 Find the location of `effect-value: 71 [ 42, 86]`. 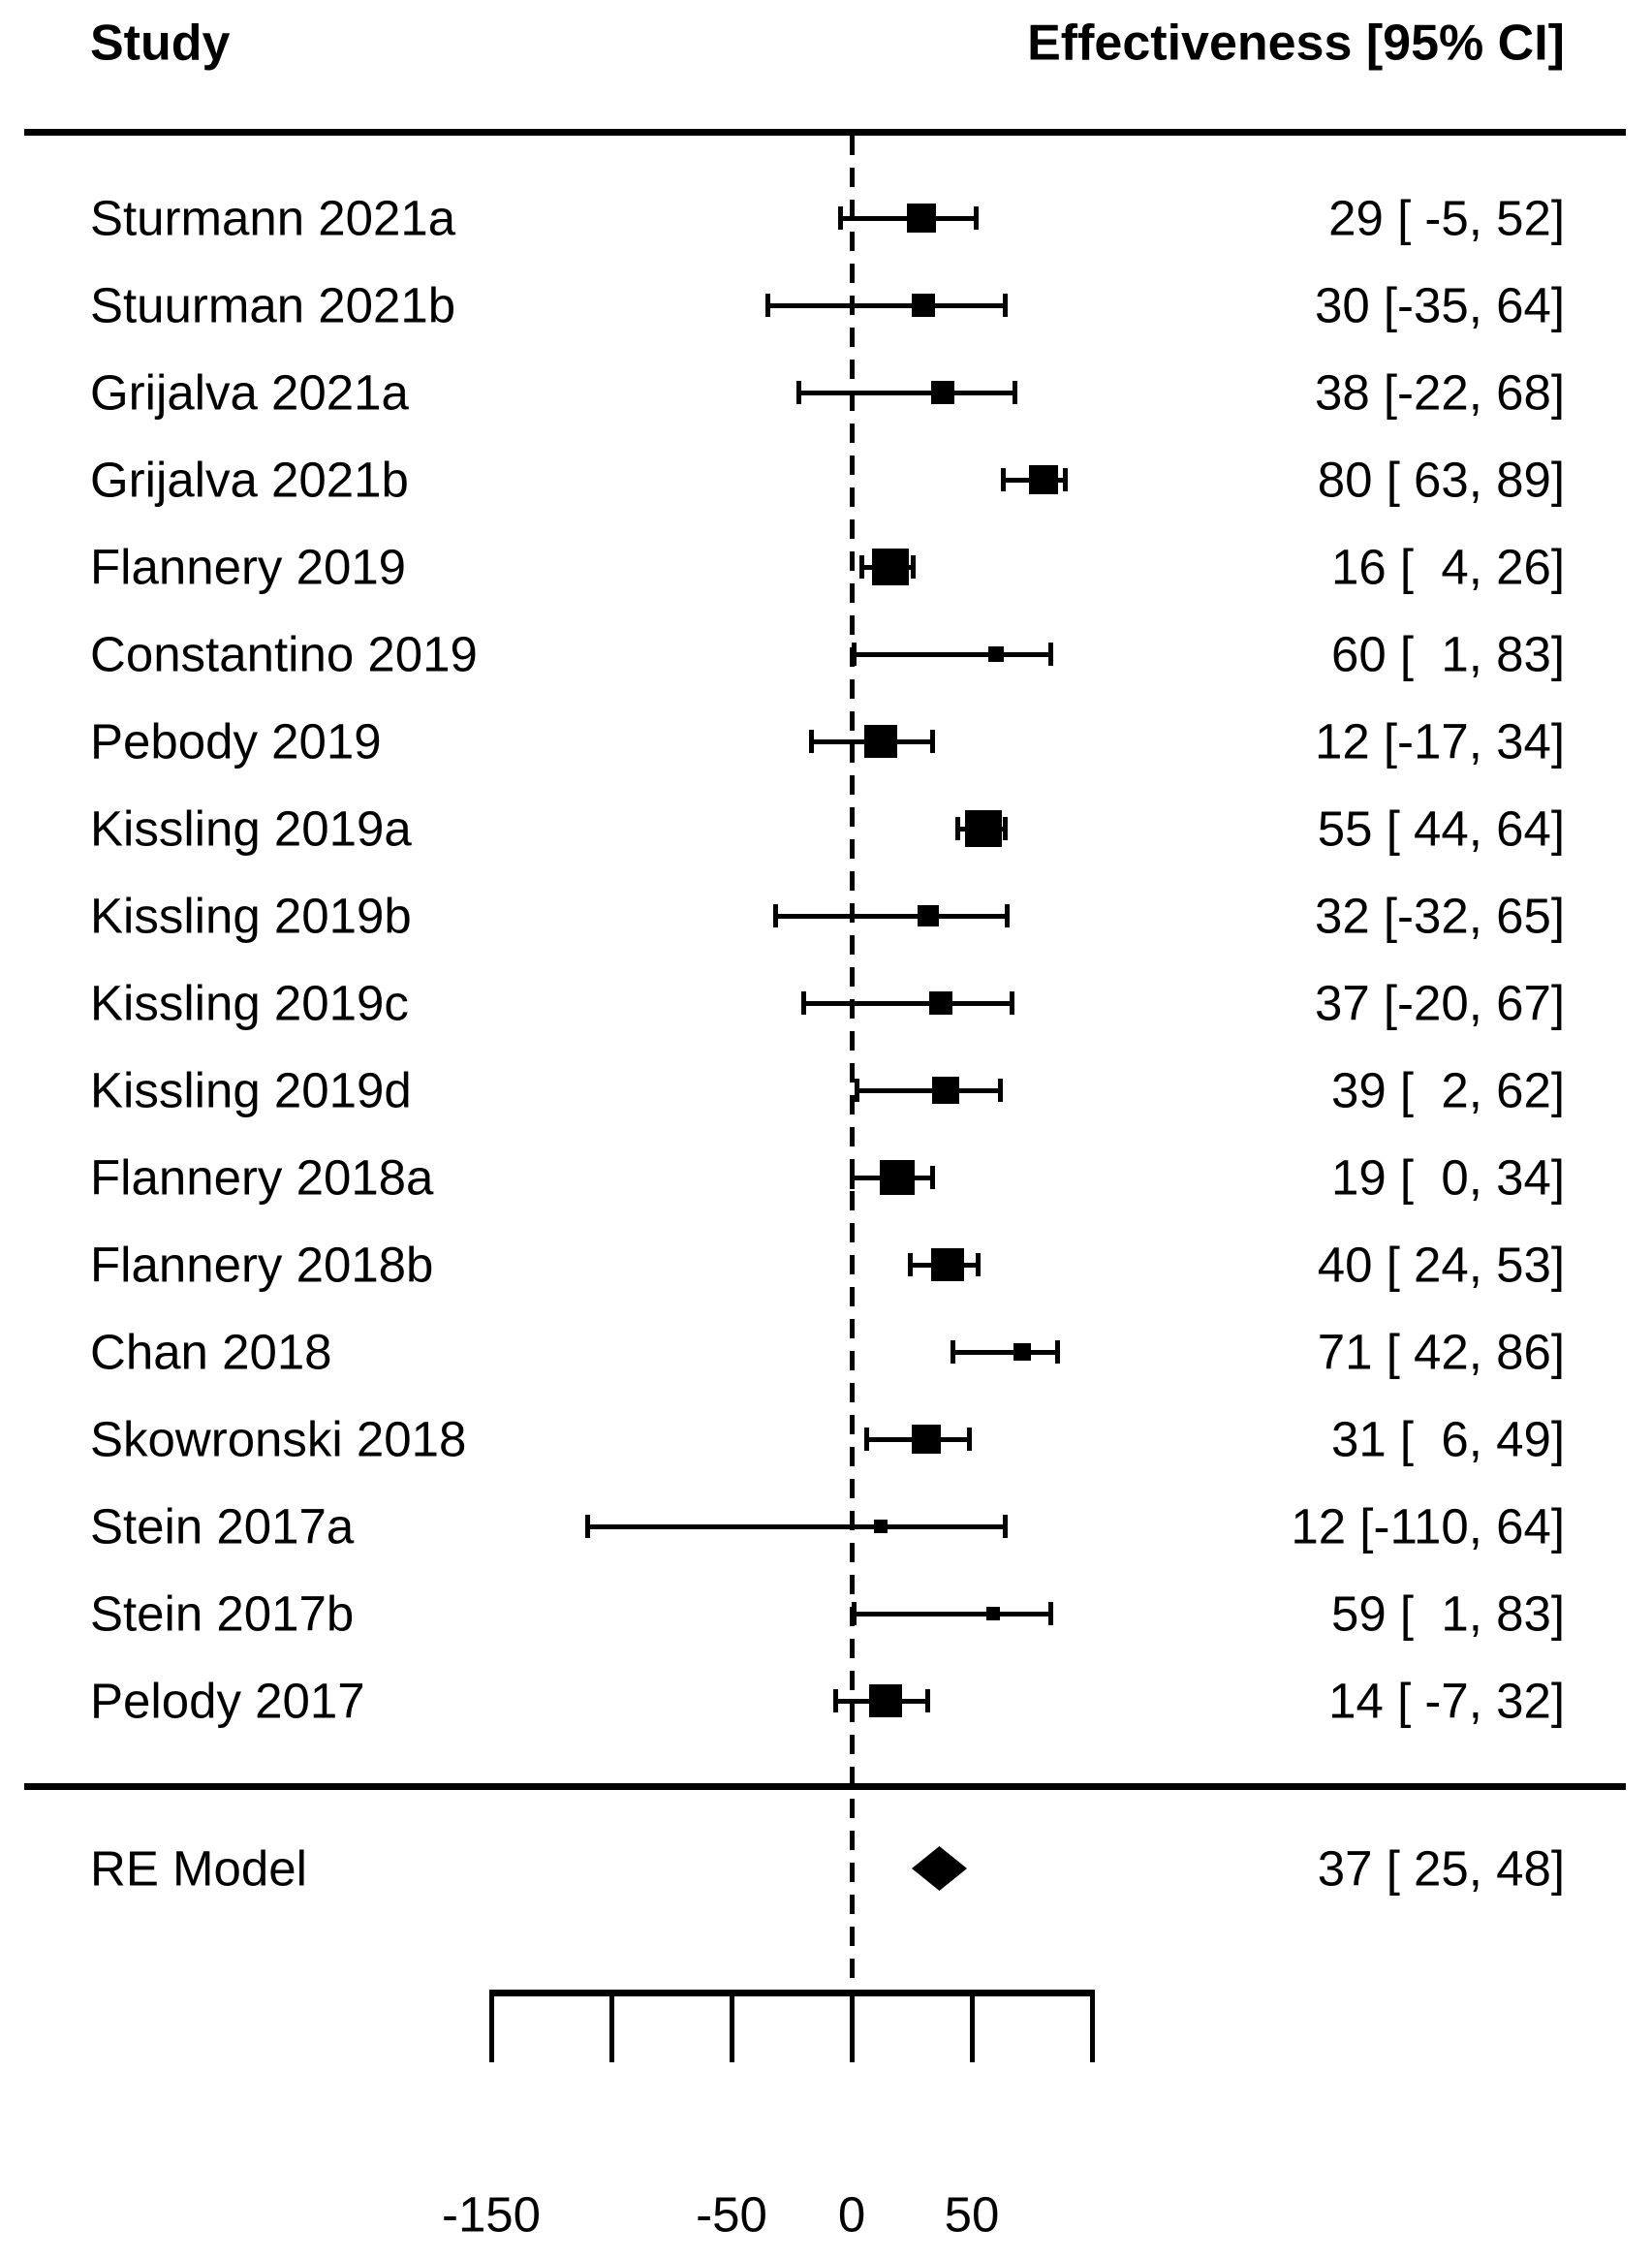

effect-value: 71 [ 42, 86] is located at coordinates (1441, 1352).